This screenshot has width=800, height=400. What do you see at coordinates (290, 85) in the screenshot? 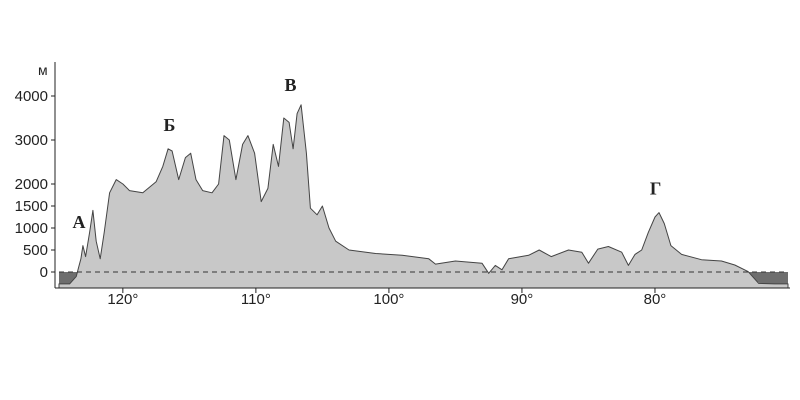
I see `point-label: В` at bounding box center [290, 85].